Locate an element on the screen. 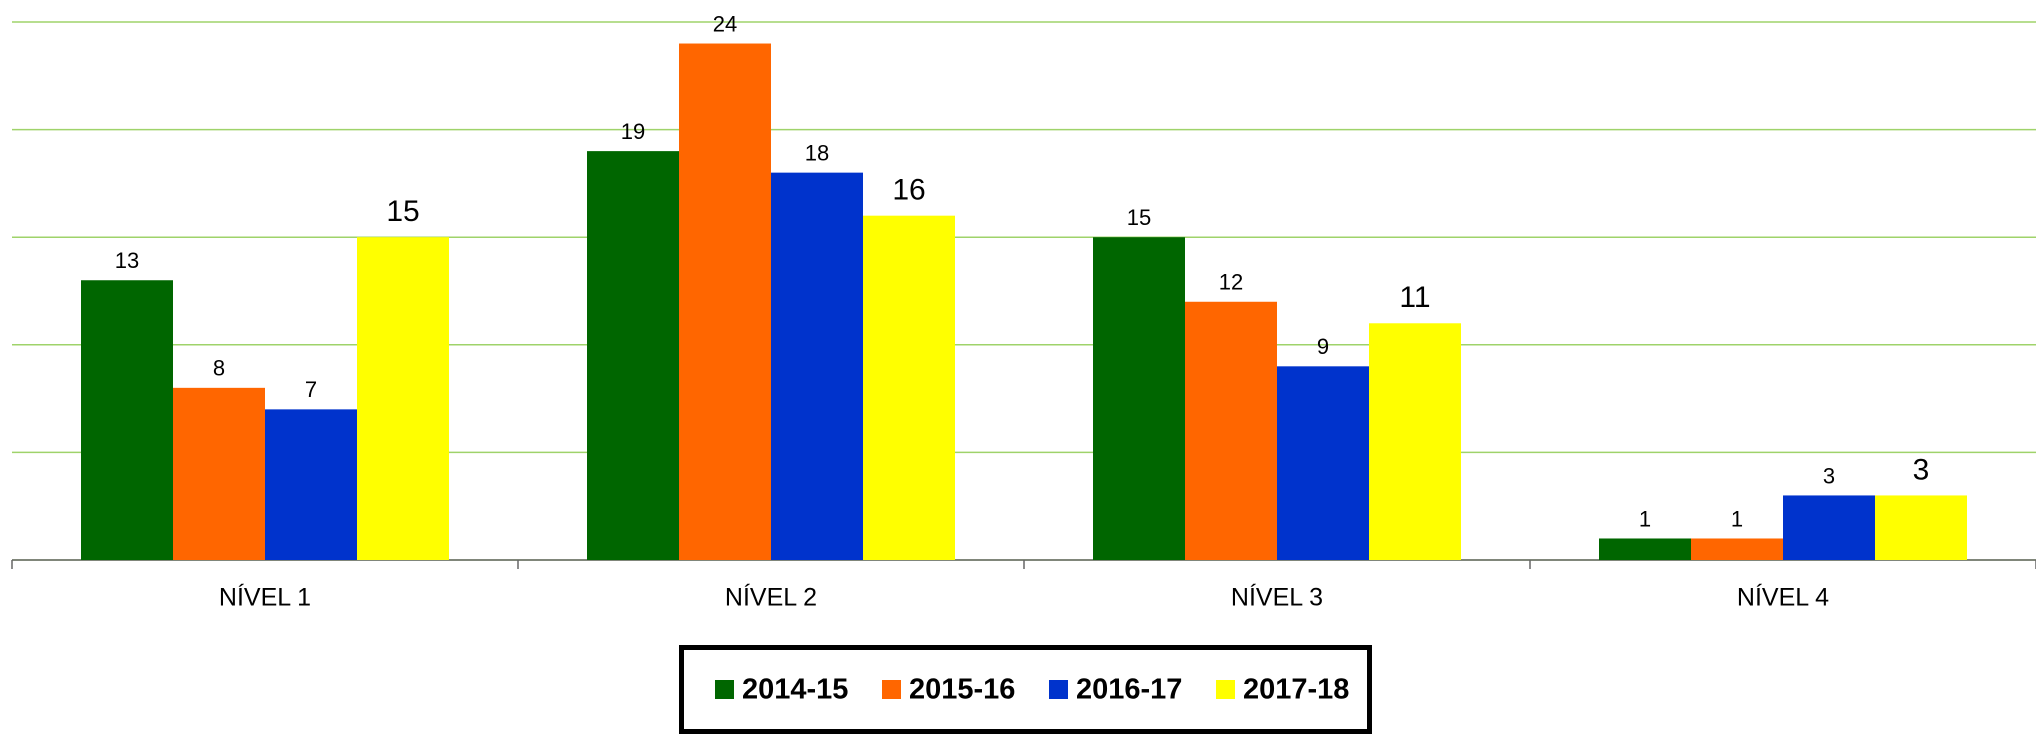  legend-label: 2017-18 is located at coordinates (1296, 690).